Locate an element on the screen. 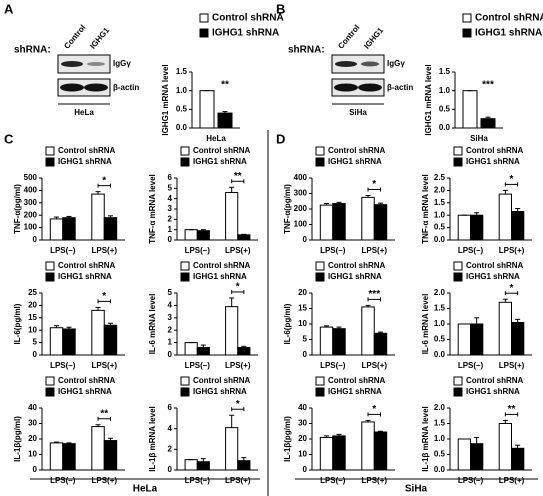 The height and width of the screenshot is (496, 543). cell-line: SiHa is located at coordinates (358, 112).